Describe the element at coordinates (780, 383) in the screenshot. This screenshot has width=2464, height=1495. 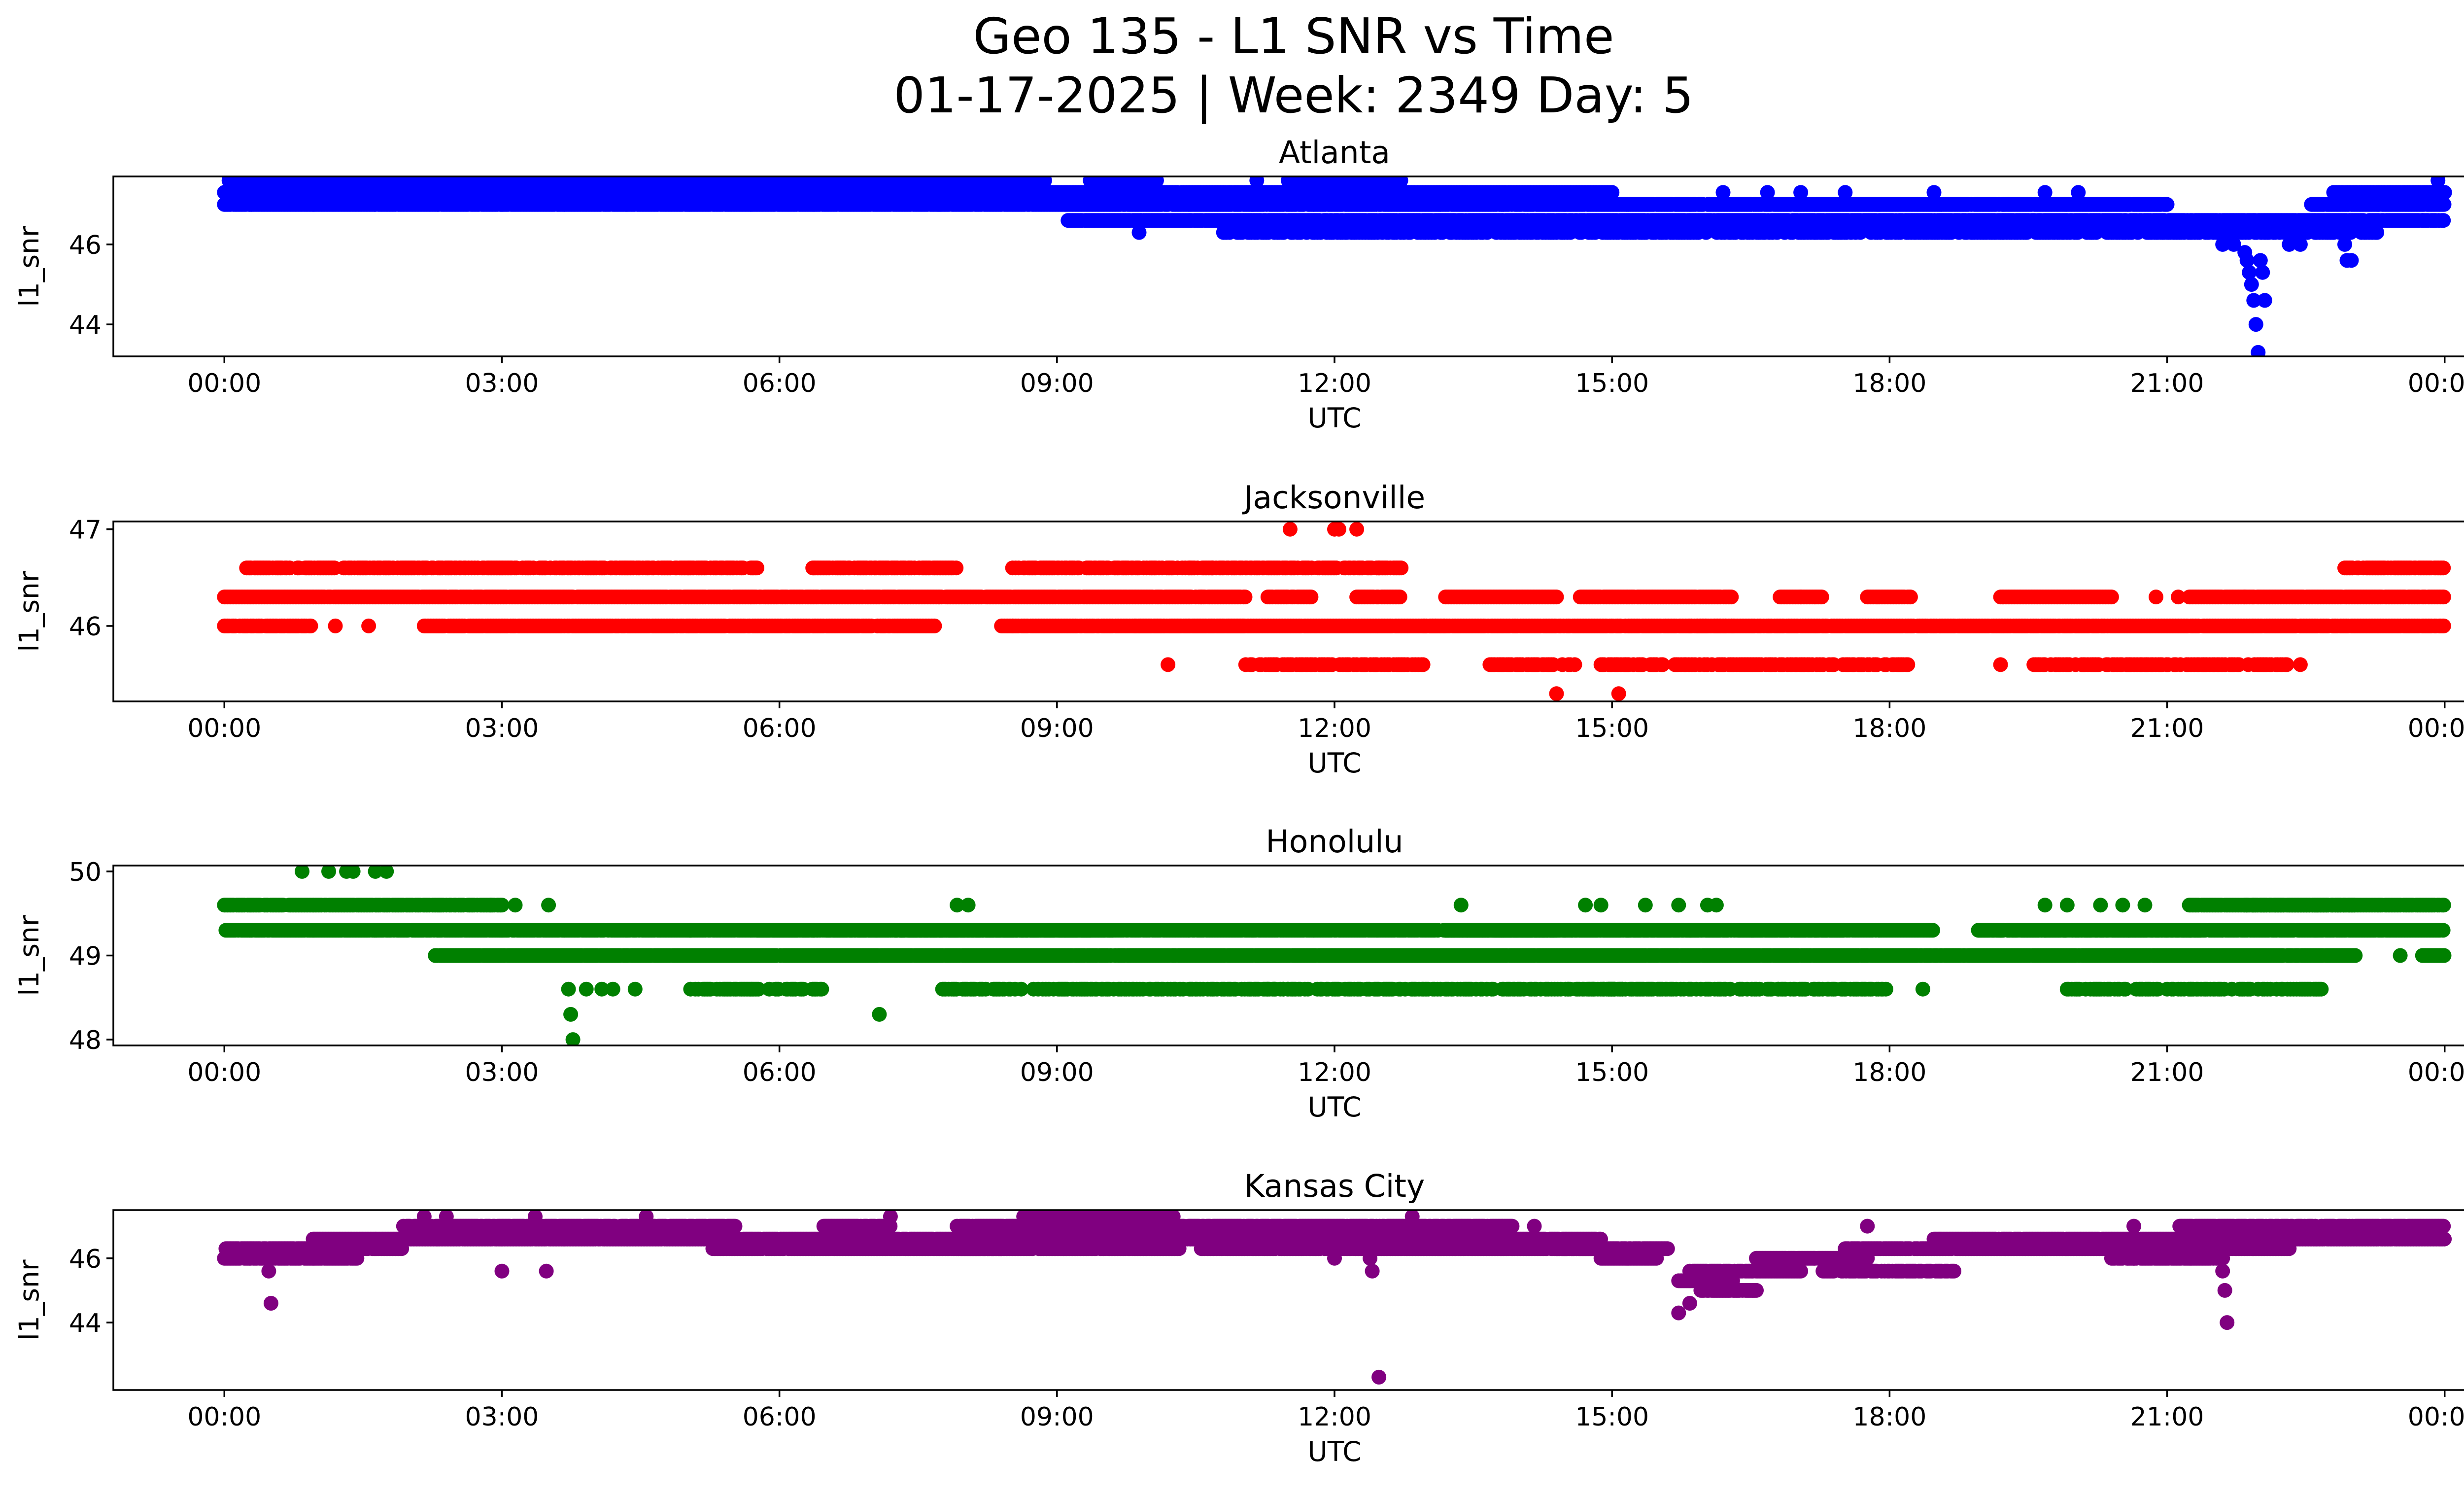
I see `panel-1-x-tick-label: 06:00` at that location.